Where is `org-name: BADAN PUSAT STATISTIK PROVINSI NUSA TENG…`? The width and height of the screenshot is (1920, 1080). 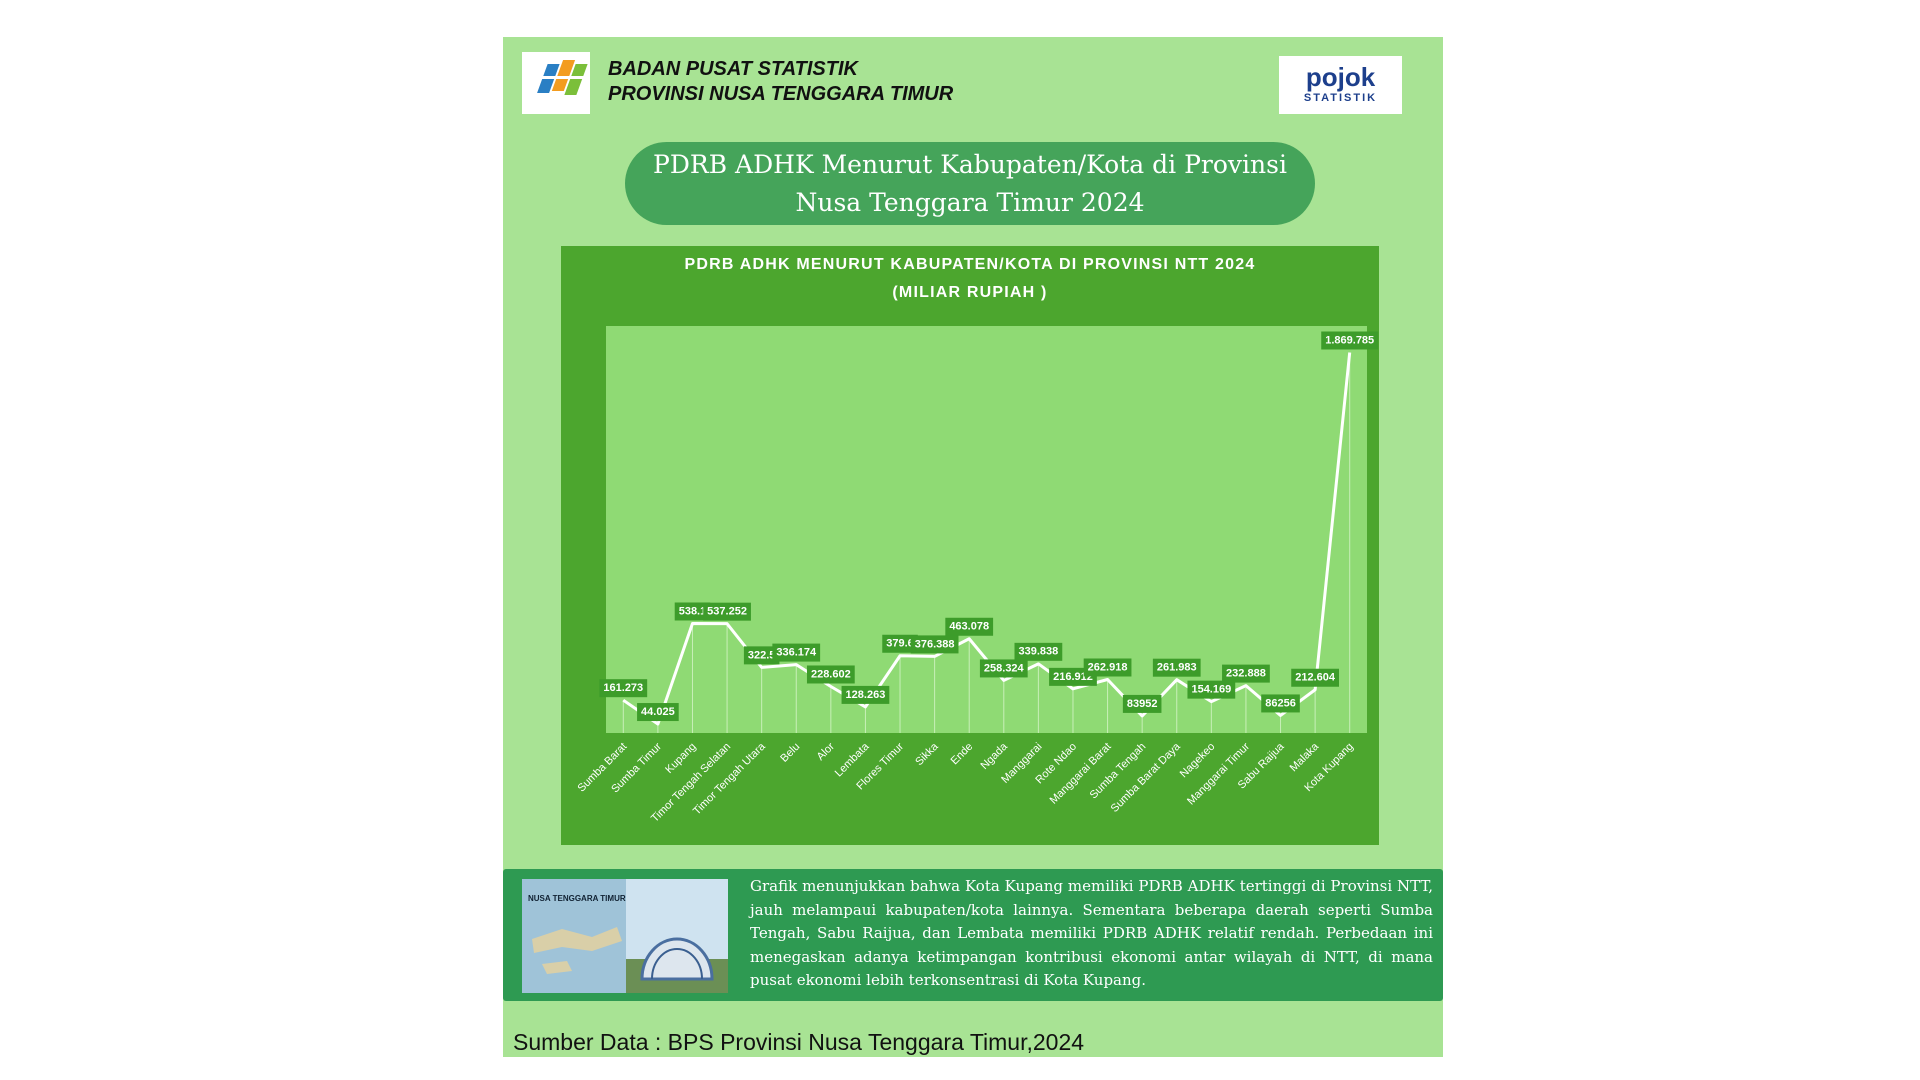 org-name: BADAN PUSAT STATISTIK PROVINSI NUSA TENG… is located at coordinates (780, 82).